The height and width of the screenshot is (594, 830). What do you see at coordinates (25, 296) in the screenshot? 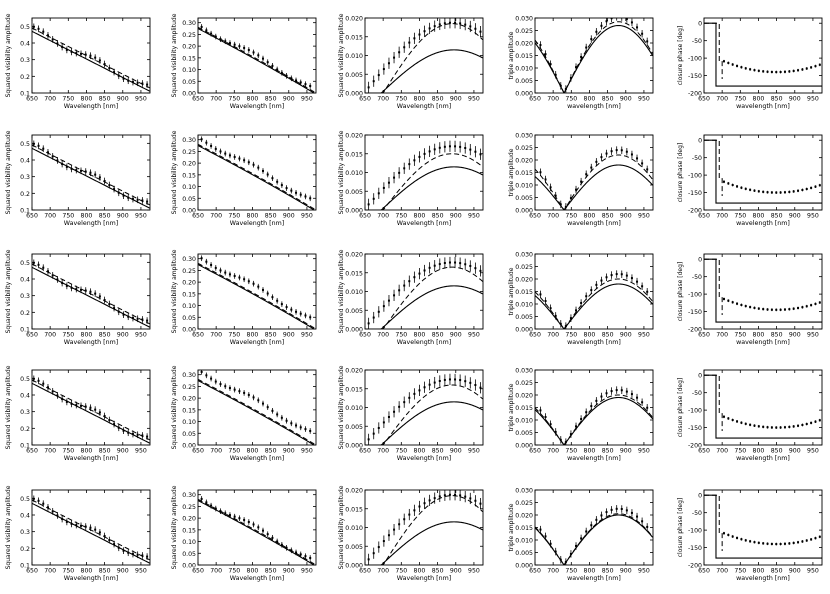
I see `y-tick-label: 0.3` at bounding box center [25, 296].